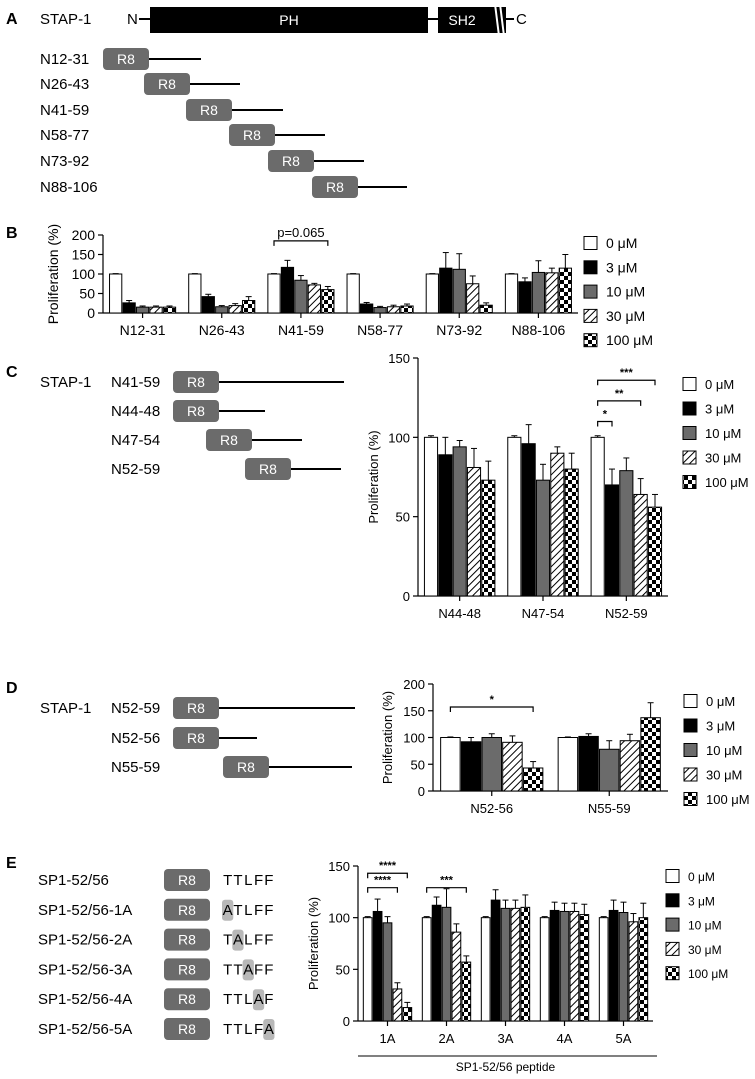 Image resolution: width=755 pixels, height=1079 pixels. I want to click on panel-e-seq-char-2-0: T, so click(227, 940).